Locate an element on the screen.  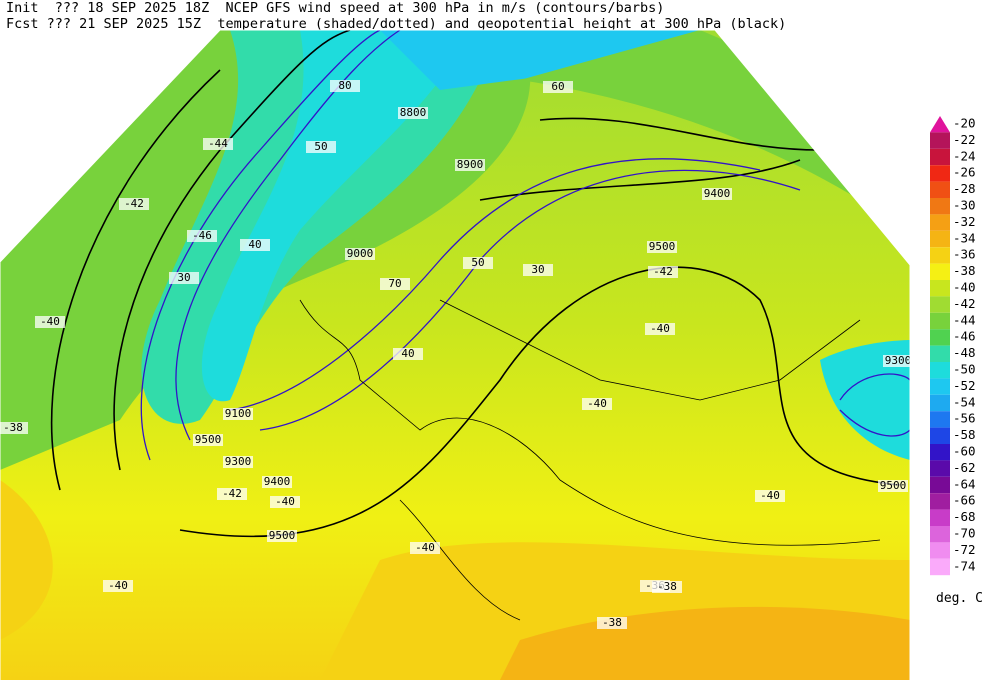
colorbar-label: -22 is located at coordinates (964, 139).